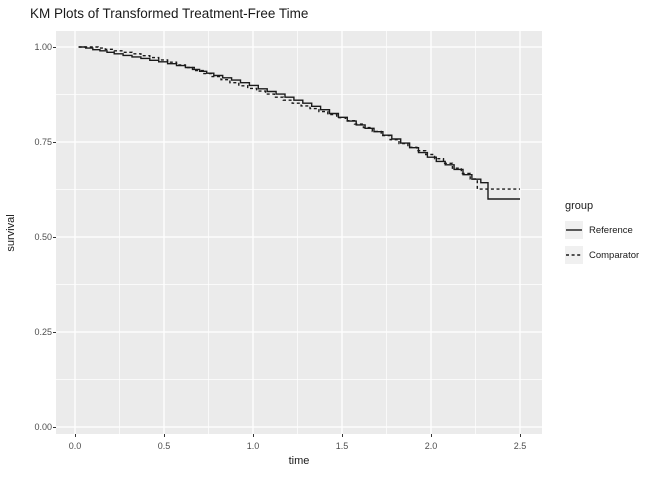  What do you see at coordinates (614, 255) in the screenshot?
I see `legend-item-label: Comparator` at bounding box center [614, 255].